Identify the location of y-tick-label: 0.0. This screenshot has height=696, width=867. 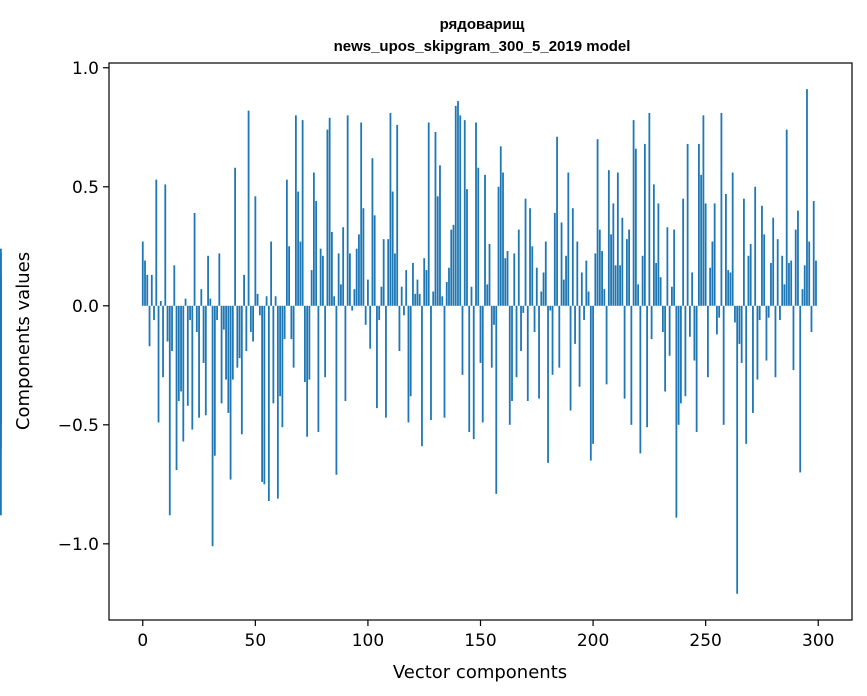
(85, 307).